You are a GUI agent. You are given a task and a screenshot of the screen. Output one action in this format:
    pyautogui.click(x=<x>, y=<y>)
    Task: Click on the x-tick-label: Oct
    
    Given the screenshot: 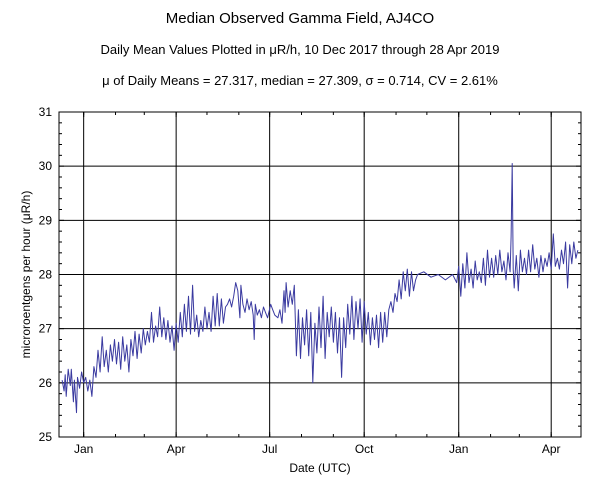 What is the action you would take?
    pyautogui.click(x=364, y=449)
    